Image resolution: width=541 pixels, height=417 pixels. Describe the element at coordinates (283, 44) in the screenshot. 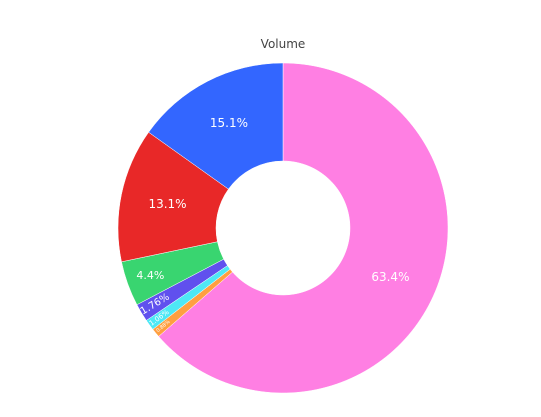

I see `chart-title: Volume` at that location.